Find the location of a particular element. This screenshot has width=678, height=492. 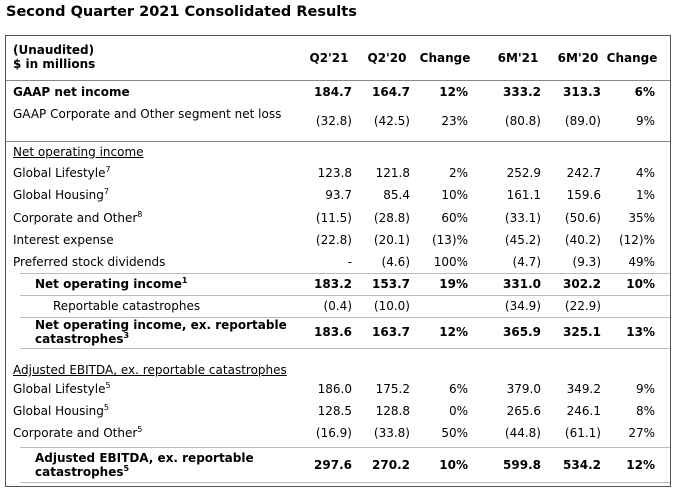

cell-value: 164.7 is located at coordinates (391, 92).